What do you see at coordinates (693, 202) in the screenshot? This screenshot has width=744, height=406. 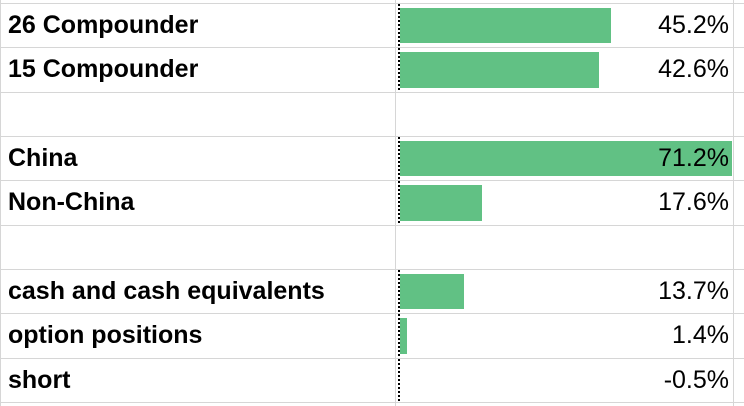 I see `row-value: 17.6%` at bounding box center [693, 202].